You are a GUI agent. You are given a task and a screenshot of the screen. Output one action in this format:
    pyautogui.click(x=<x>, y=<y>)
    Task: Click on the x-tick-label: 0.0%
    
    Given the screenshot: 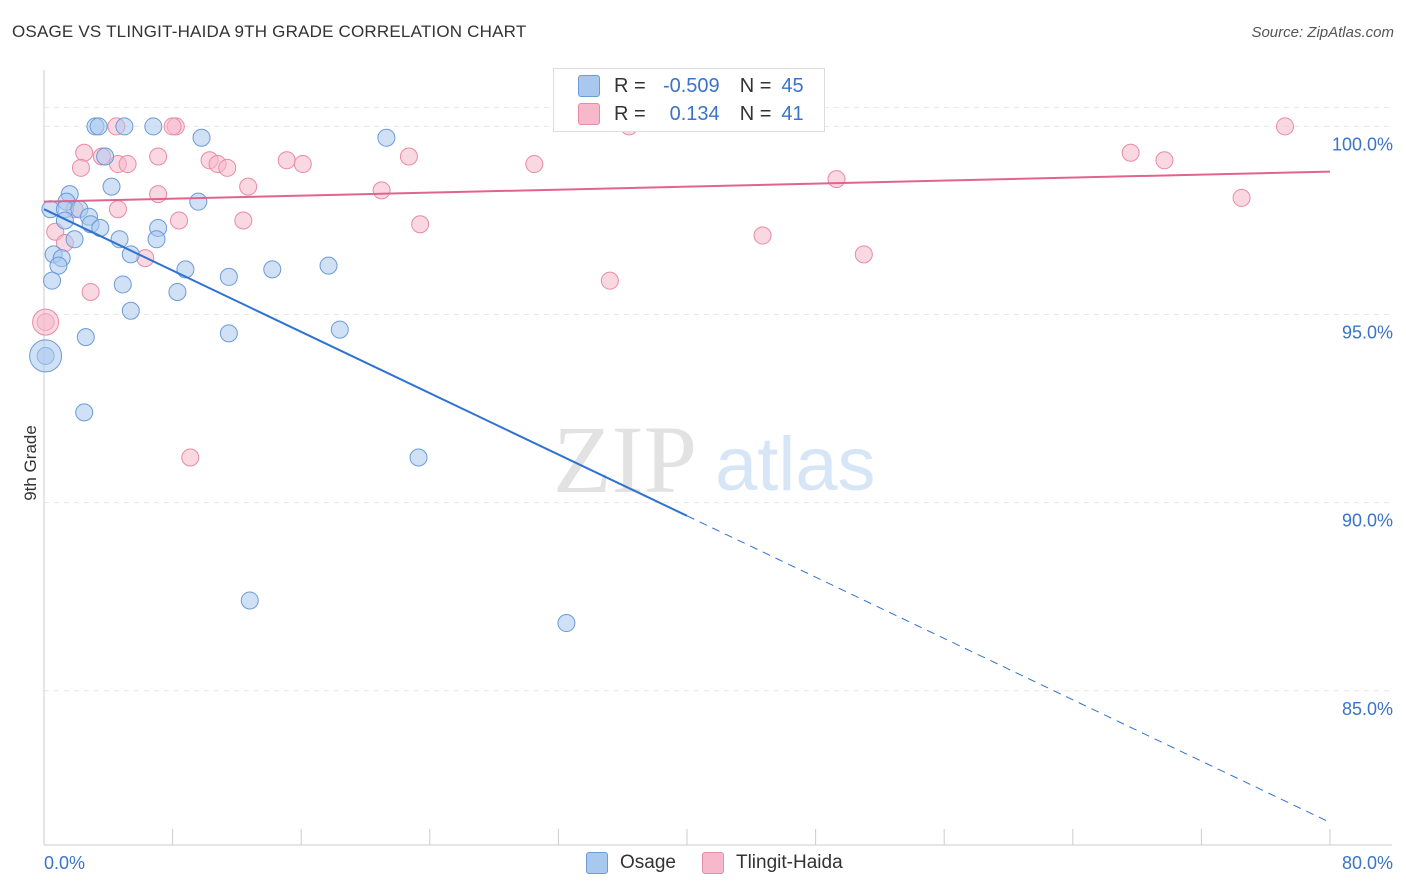 What is the action you would take?
    pyautogui.click(x=64, y=863)
    